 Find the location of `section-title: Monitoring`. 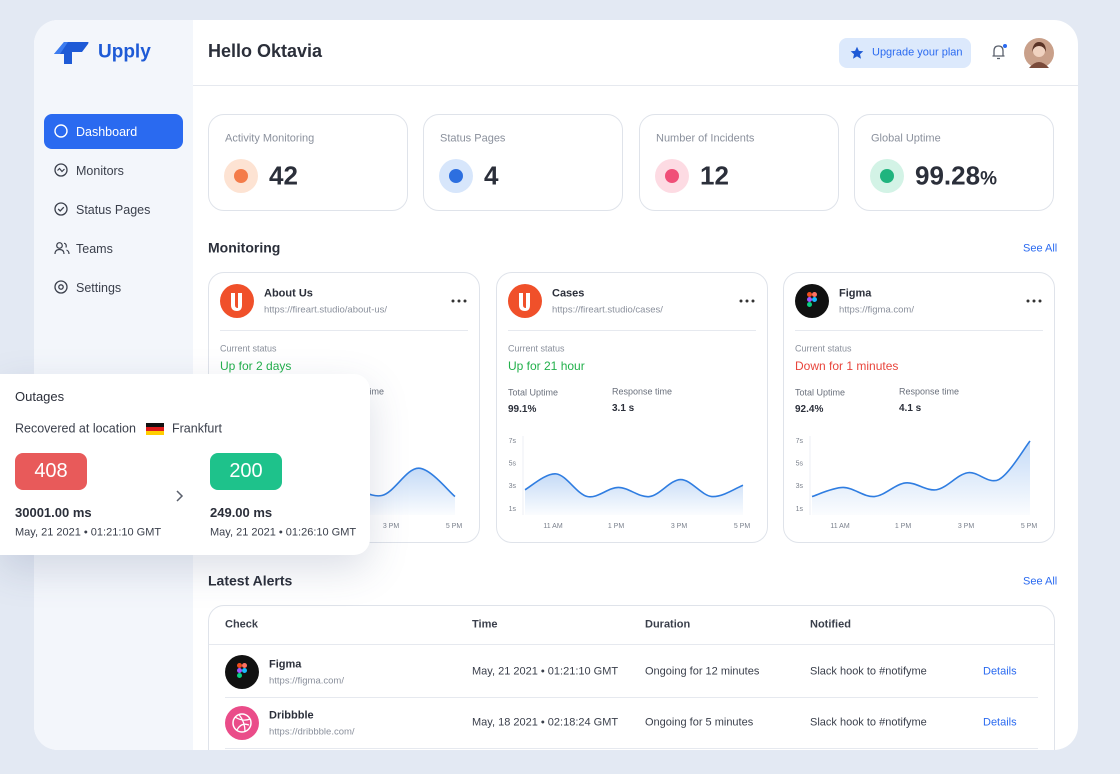

section-title: Monitoring is located at coordinates (244, 247).